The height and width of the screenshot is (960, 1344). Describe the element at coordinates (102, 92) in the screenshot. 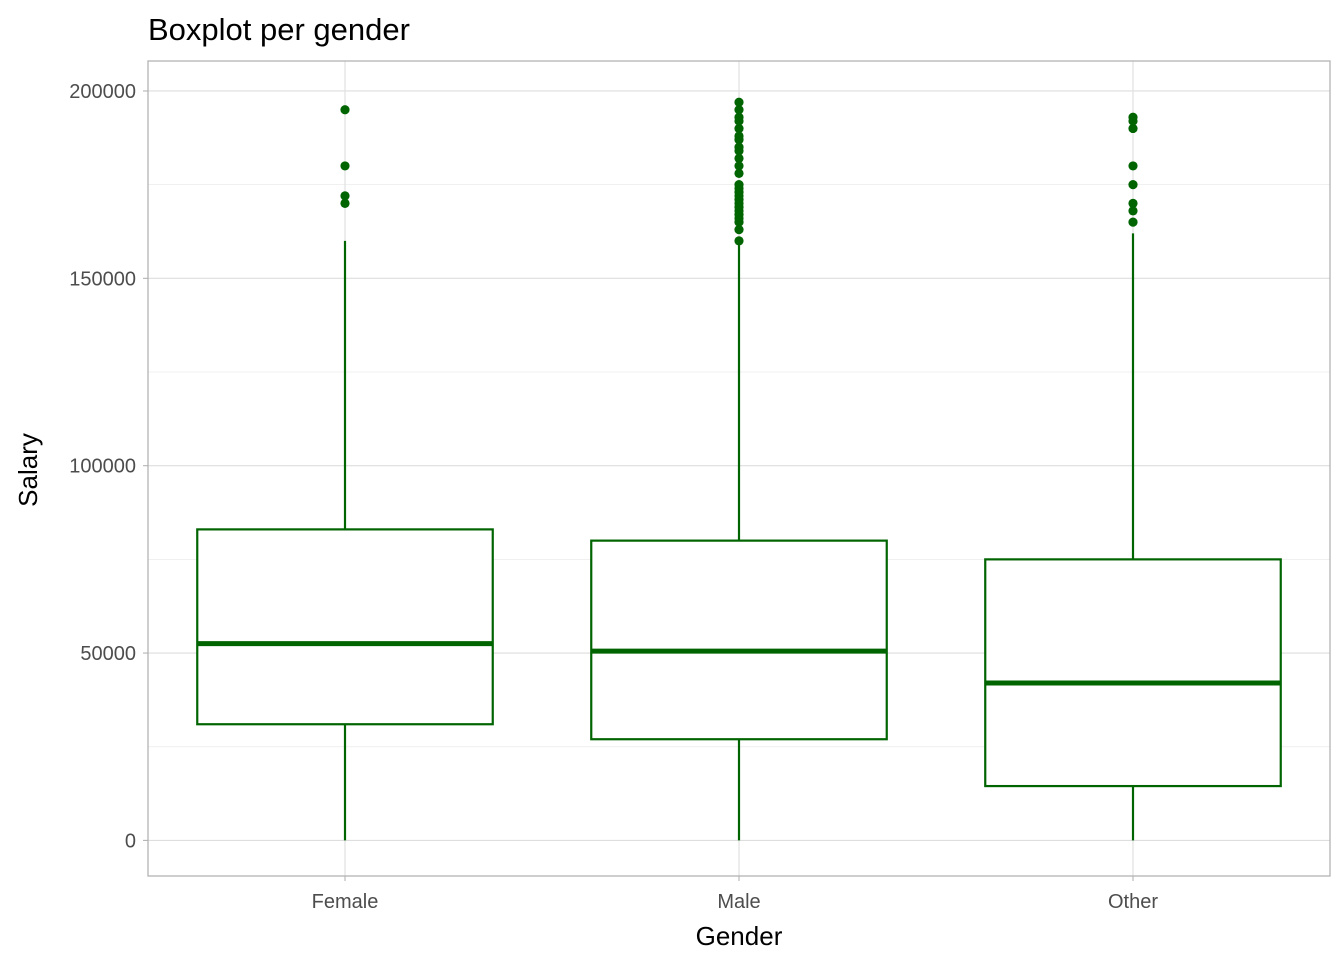

I see `y-tick-label: 200000` at that location.